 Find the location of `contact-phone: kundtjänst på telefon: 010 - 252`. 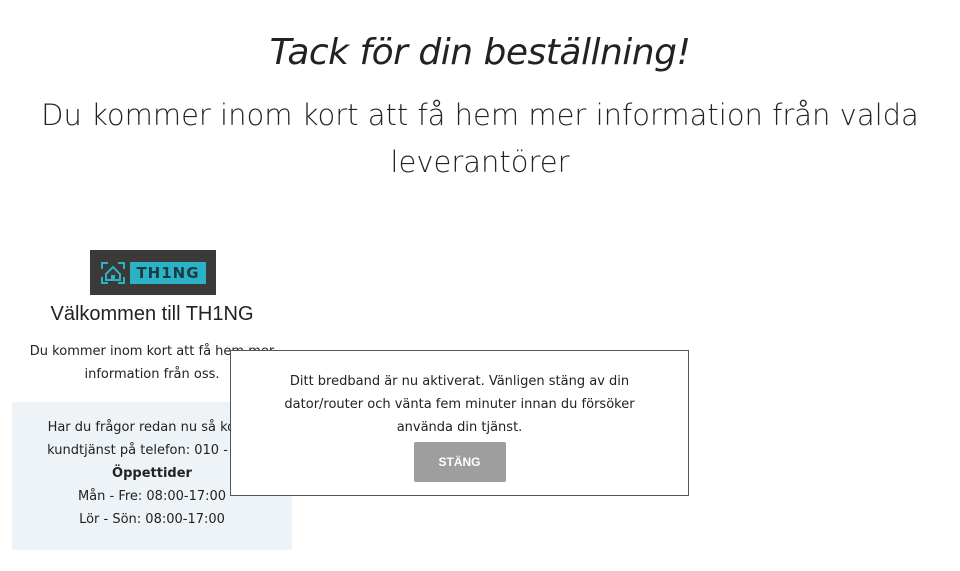

contact-phone: kundtjänst på telefon: 010 - 252 is located at coordinates (152, 450).